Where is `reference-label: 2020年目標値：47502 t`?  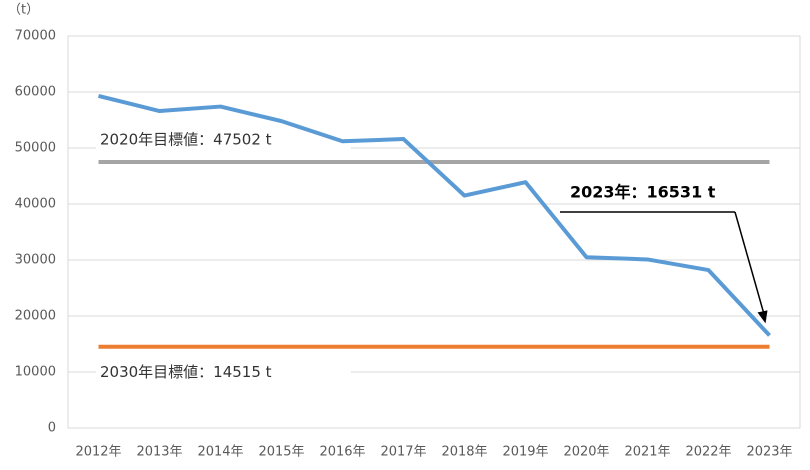
reference-label: 2020年目標値：47502 t is located at coordinates (186, 139).